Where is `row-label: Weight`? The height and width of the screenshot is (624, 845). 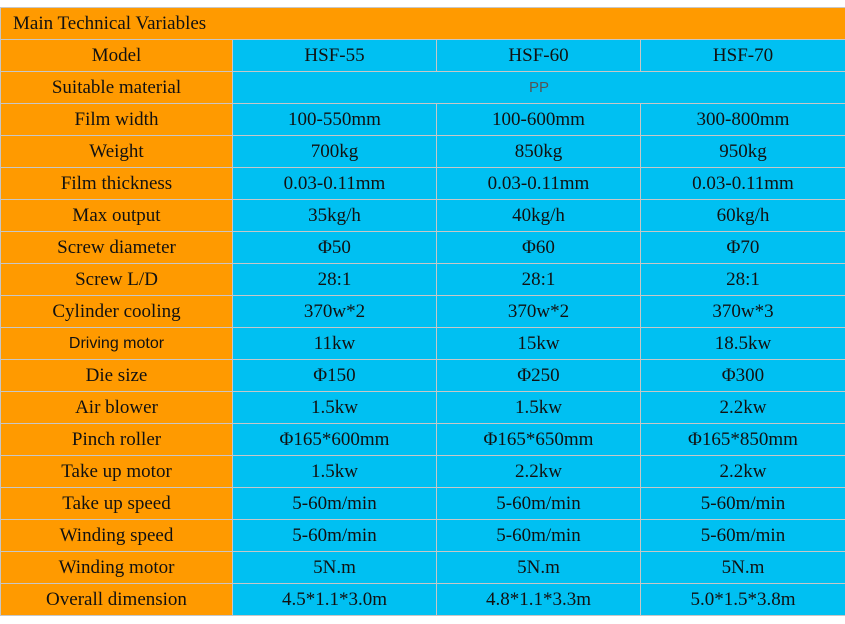
row-label: Weight is located at coordinates (116, 151).